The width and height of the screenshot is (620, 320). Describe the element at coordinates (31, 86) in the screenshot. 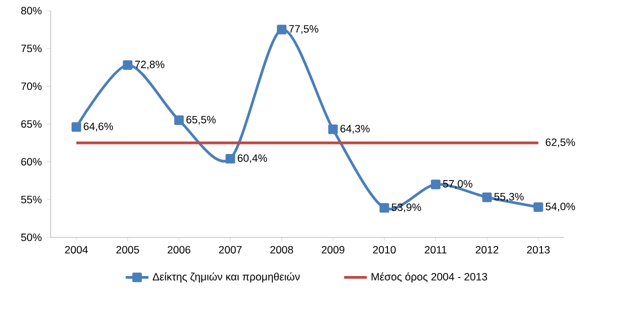

I see `y-tick-label: 70%` at that location.